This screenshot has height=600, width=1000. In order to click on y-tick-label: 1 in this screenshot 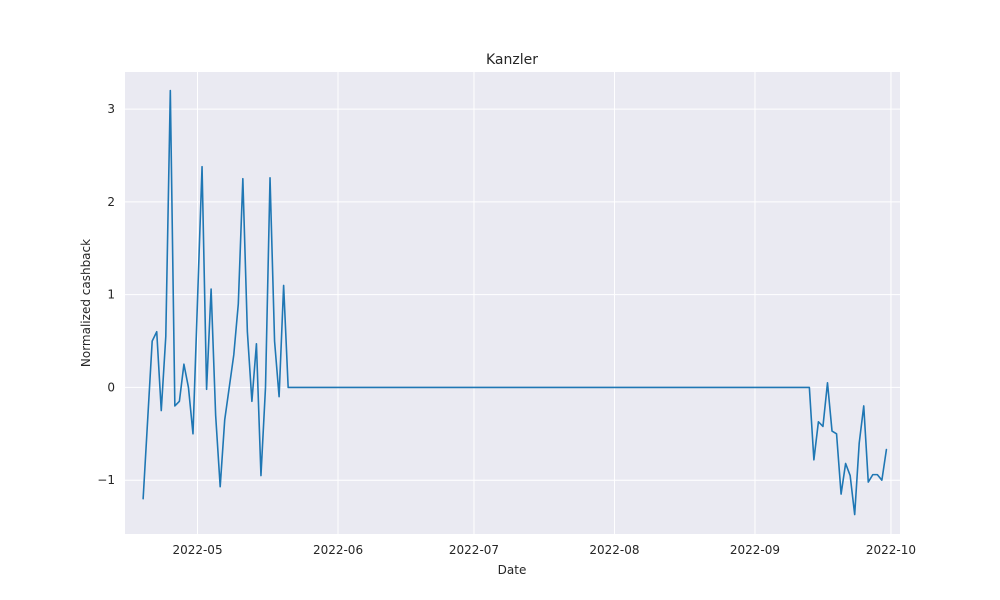, I will do `click(111, 295)`.